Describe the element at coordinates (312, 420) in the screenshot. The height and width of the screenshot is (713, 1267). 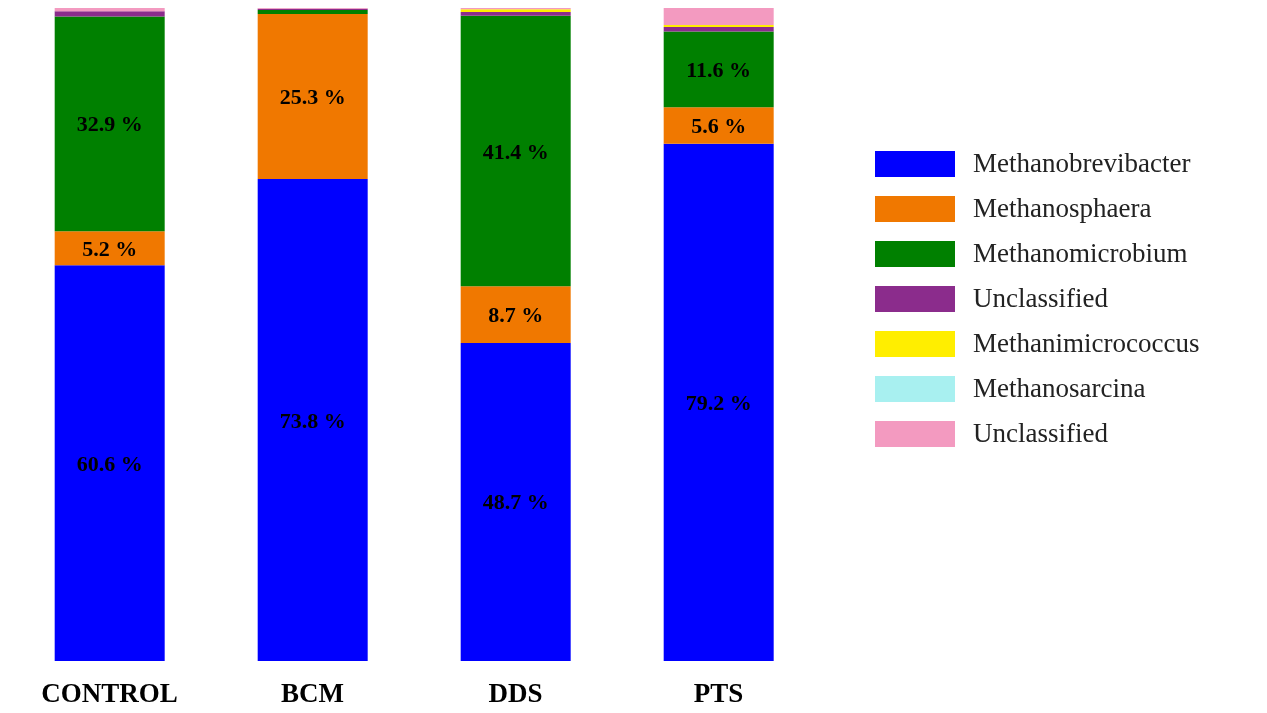
I see `data-label: 73.8 %` at that location.